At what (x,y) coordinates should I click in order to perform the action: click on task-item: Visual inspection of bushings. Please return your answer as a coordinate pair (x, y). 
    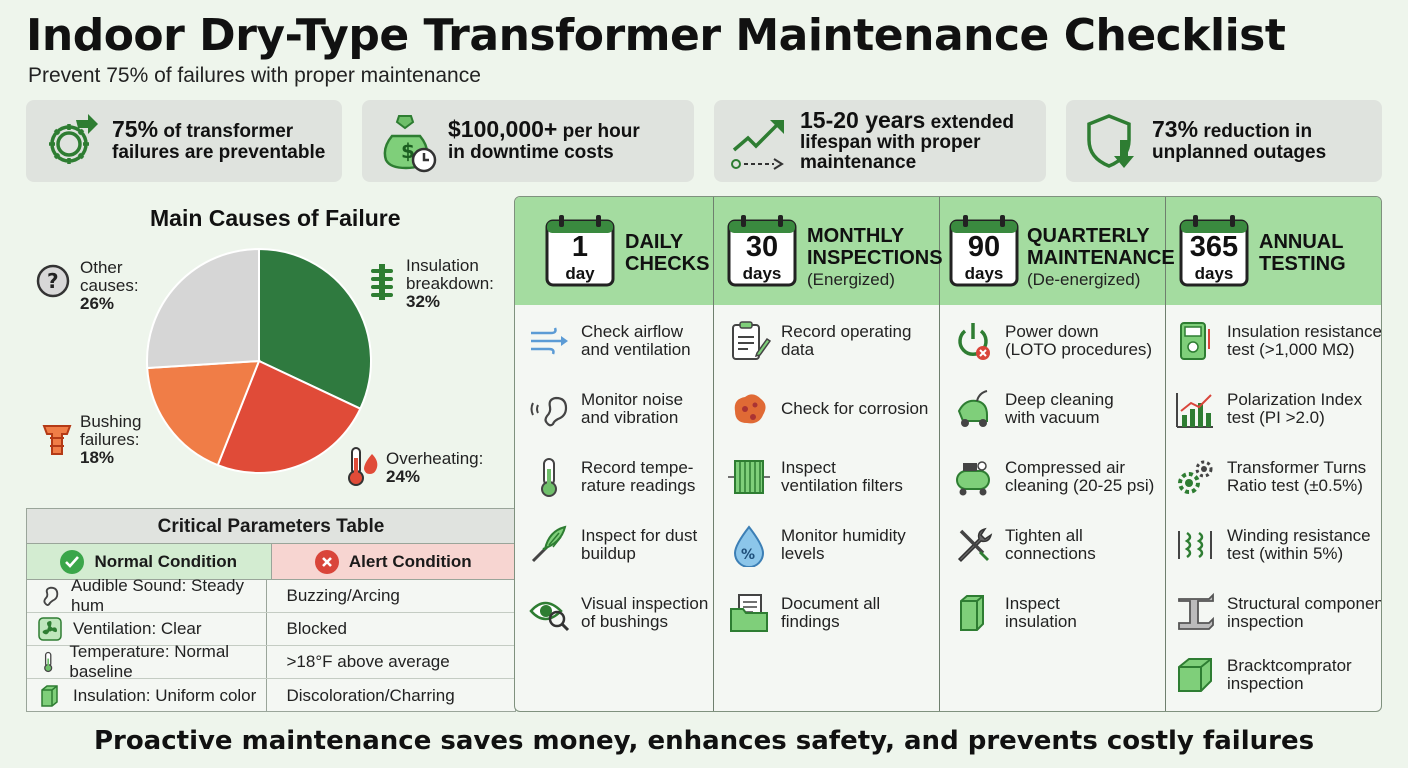
    Looking at the image, I should click on (617, 613).